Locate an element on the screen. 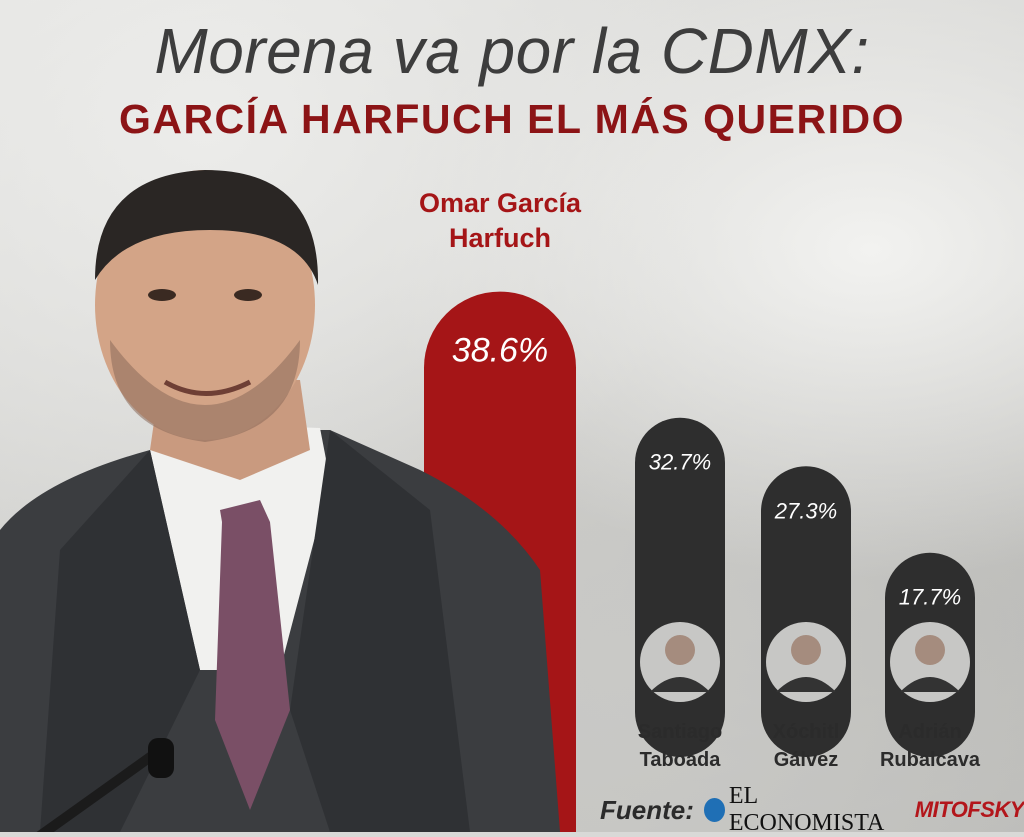 The image size is (1024, 837). category-label-3-line-2: Gálvez is located at coordinates (806, 760).